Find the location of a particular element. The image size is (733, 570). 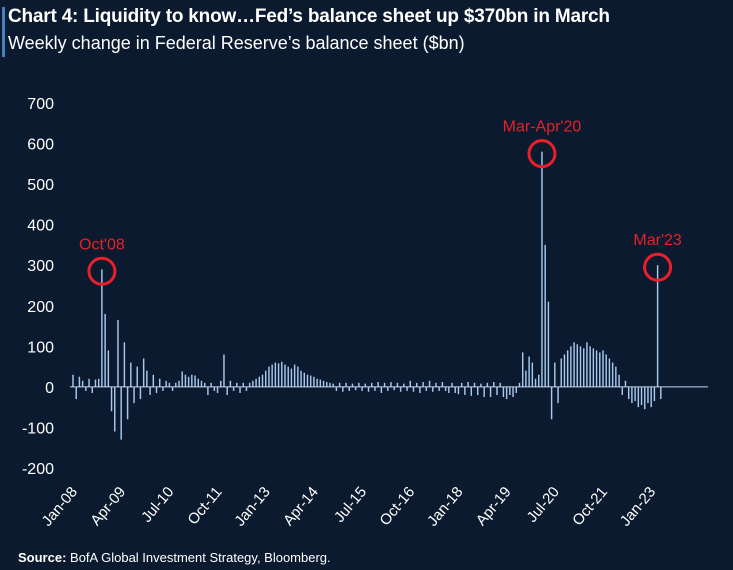

y-tick-label: 0 is located at coordinates (49, 388).